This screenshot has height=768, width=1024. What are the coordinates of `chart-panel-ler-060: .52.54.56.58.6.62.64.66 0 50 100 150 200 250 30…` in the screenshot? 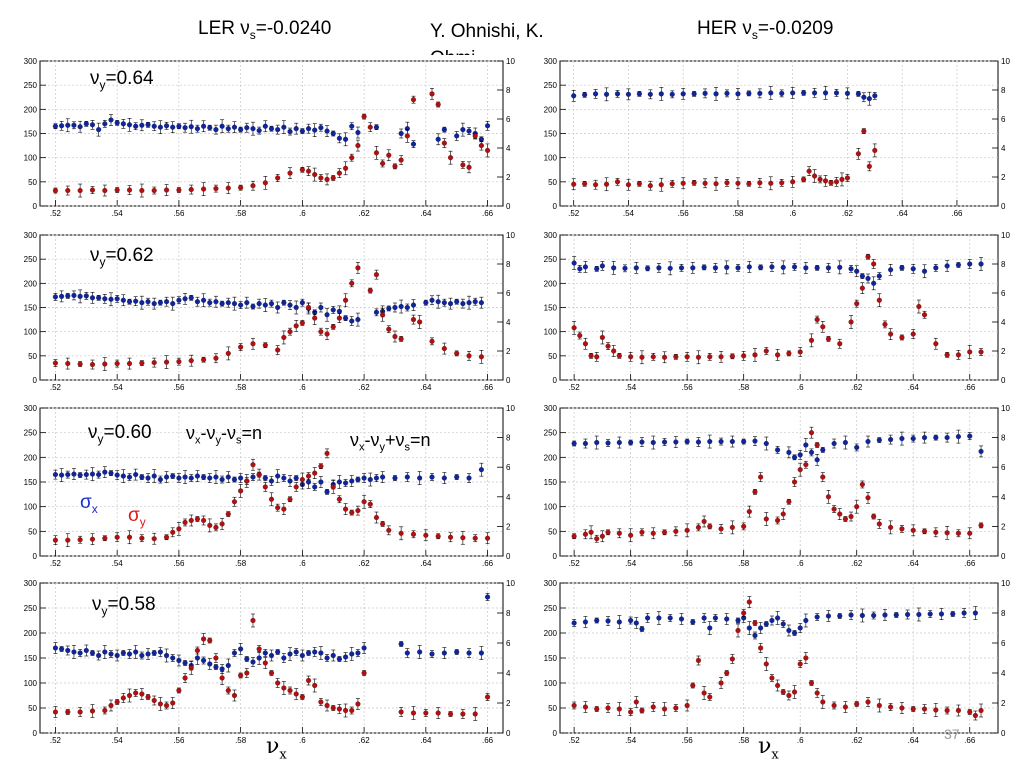 It's located at (267, 486).